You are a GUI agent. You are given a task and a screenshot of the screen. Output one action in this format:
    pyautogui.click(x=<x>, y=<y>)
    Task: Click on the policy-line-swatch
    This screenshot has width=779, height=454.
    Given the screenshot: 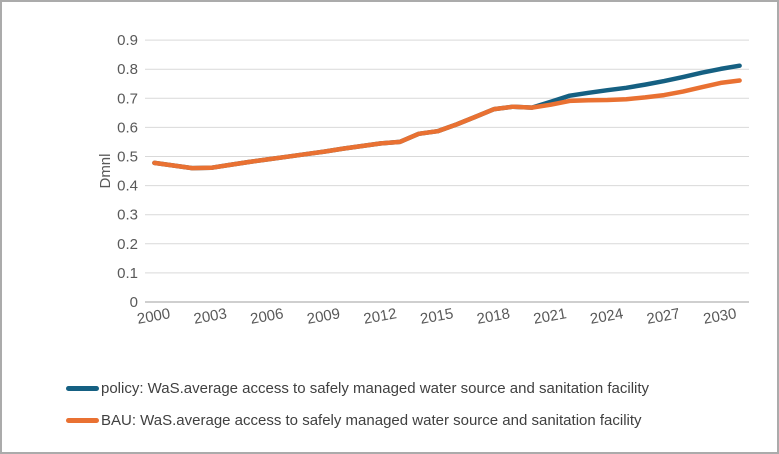 What is the action you would take?
    pyautogui.click(x=82, y=388)
    